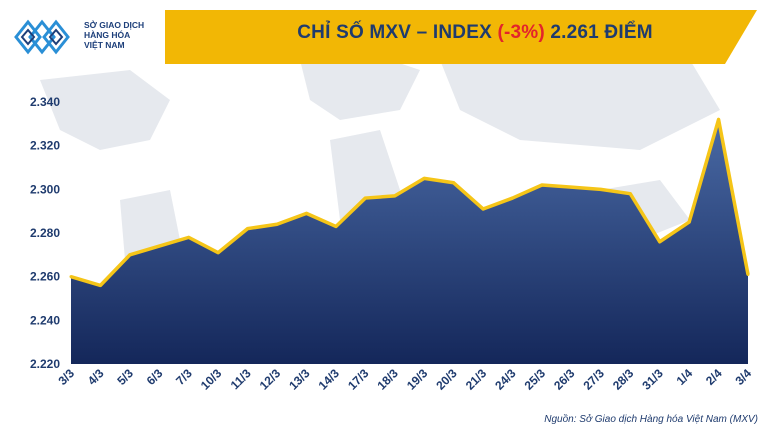 The image size is (766, 427). I want to click on title-suffix: 2.261 ĐIỂM, so click(601, 32).